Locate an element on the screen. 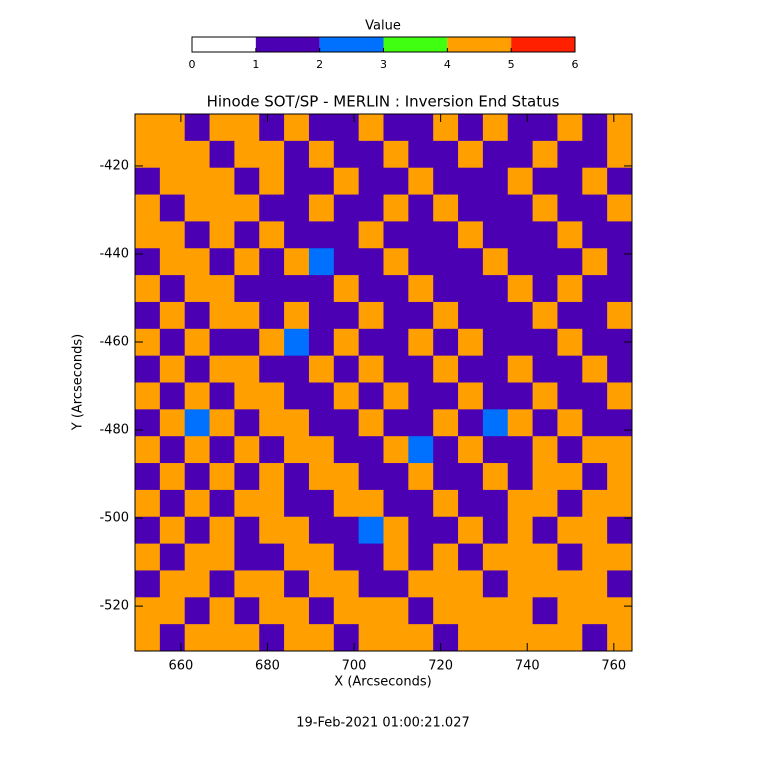 This screenshot has width=766, height=768. colorbar-title: Value is located at coordinates (383, 26).